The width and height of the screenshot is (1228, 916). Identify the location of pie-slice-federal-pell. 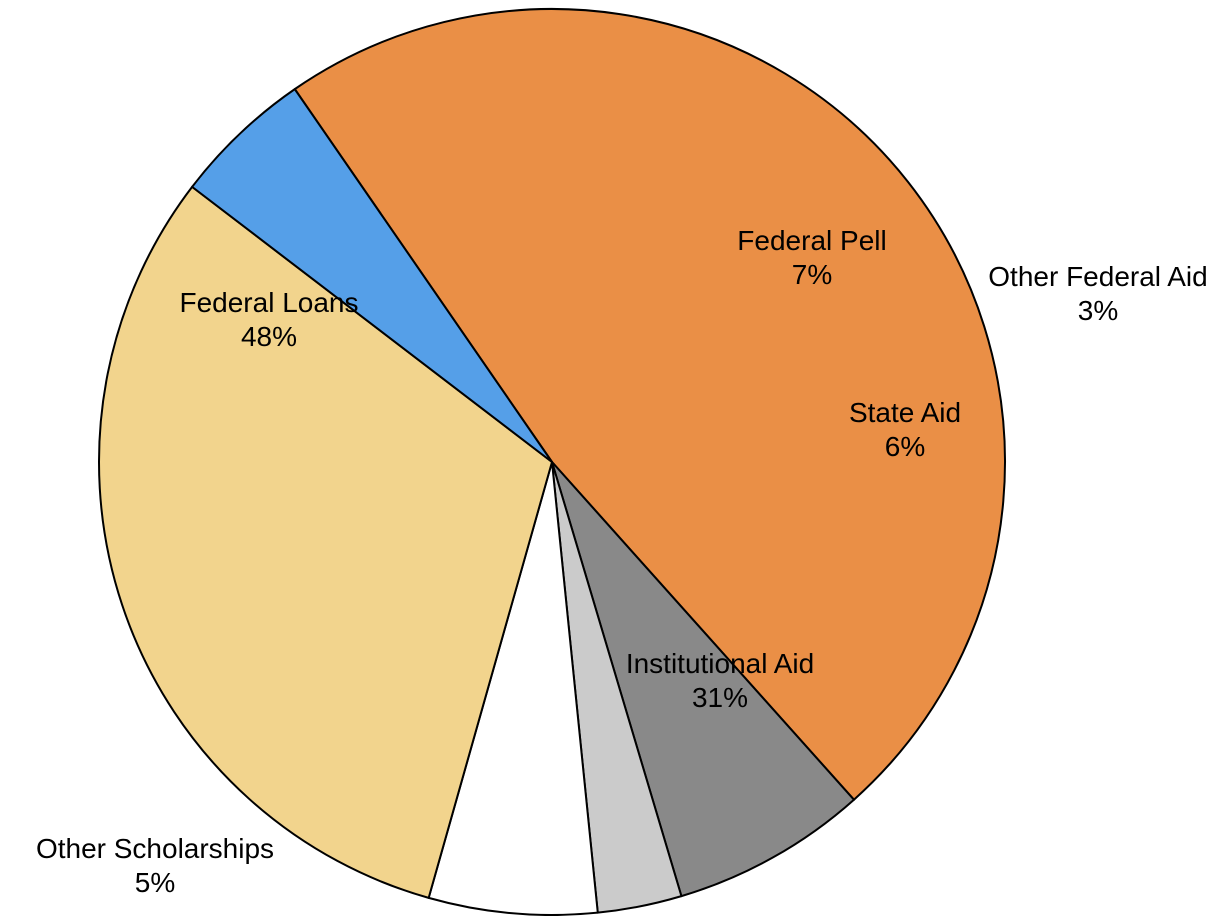
(703, 679).